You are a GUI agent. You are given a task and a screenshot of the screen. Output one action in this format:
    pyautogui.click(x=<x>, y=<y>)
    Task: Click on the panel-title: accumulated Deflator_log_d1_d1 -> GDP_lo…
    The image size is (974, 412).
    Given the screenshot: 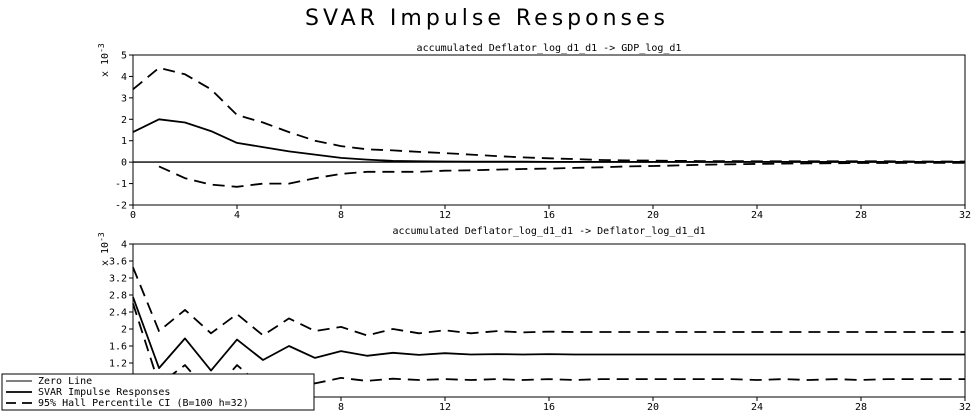 What is the action you would take?
    pyautogui.click(x=549, y=48)
    